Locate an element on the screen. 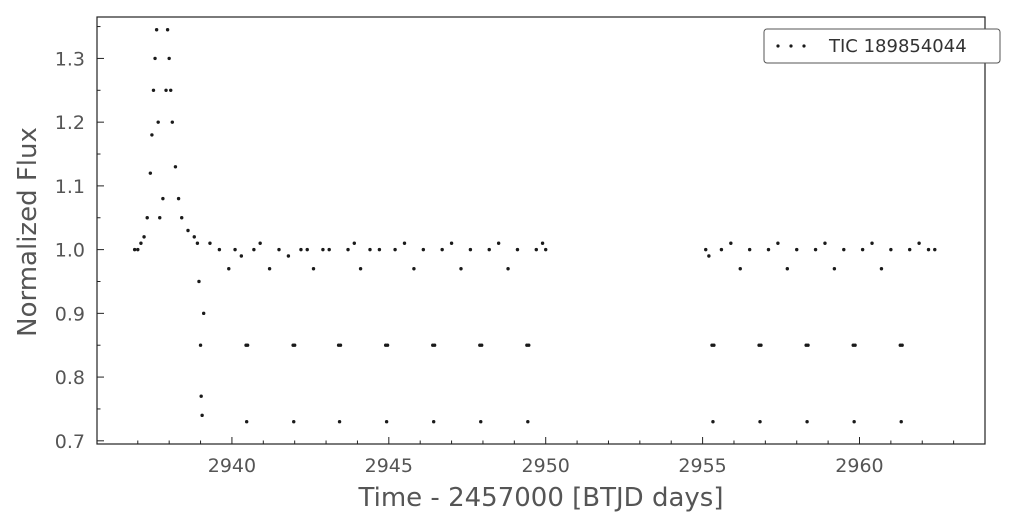 This screenshot has height=527, width=1025. y-tick-label: 1.0 is located at coordinates (70, 251).